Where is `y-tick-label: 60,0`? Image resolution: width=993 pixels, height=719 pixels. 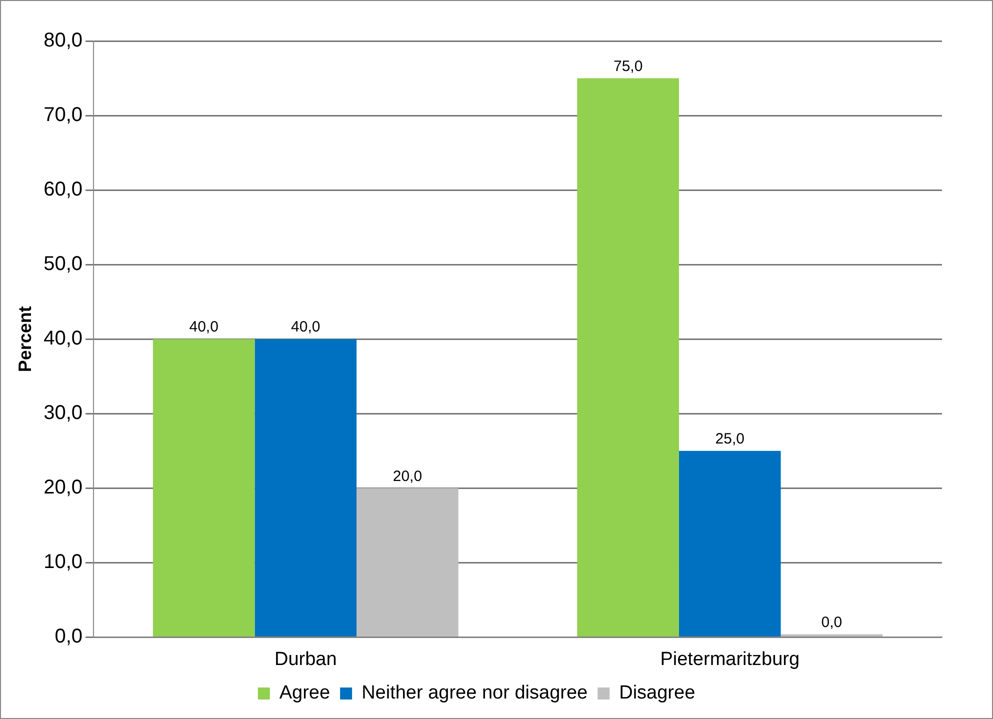
y-tick-label: 60,0 is located at coordinates (63, 189).